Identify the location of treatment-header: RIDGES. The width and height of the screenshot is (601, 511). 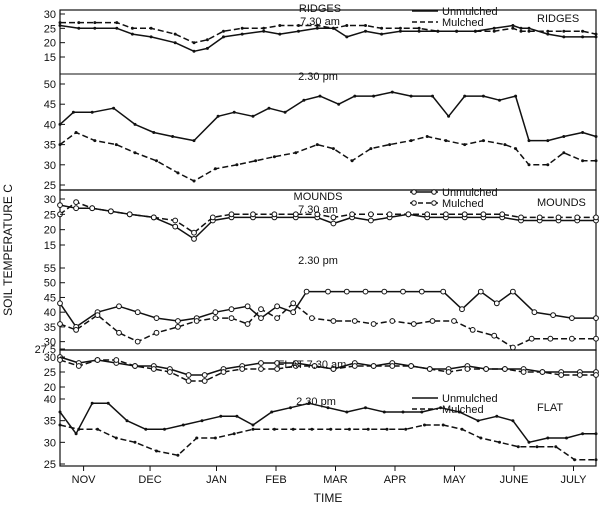
(320, 9).